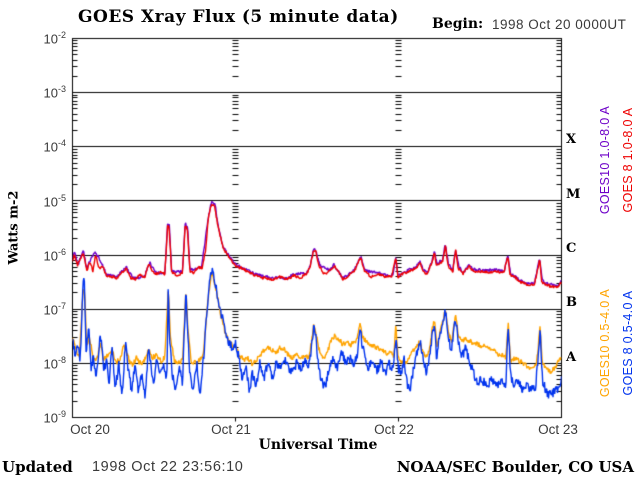 The image size is (640, 480). What do you see at coordinates (54, 309) in the screenshot?
I see `y-tick-1e-7: 10⁻⁷` at bounding box center [54, 309].